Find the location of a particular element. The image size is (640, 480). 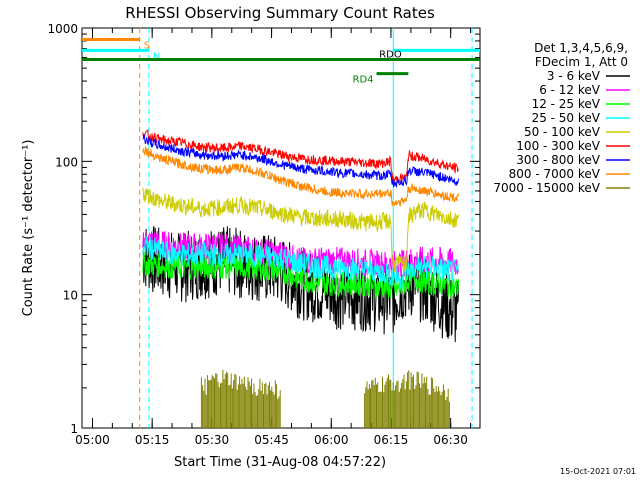

x-tick-label-0: 05:00 is located at coordinates (92, 440).